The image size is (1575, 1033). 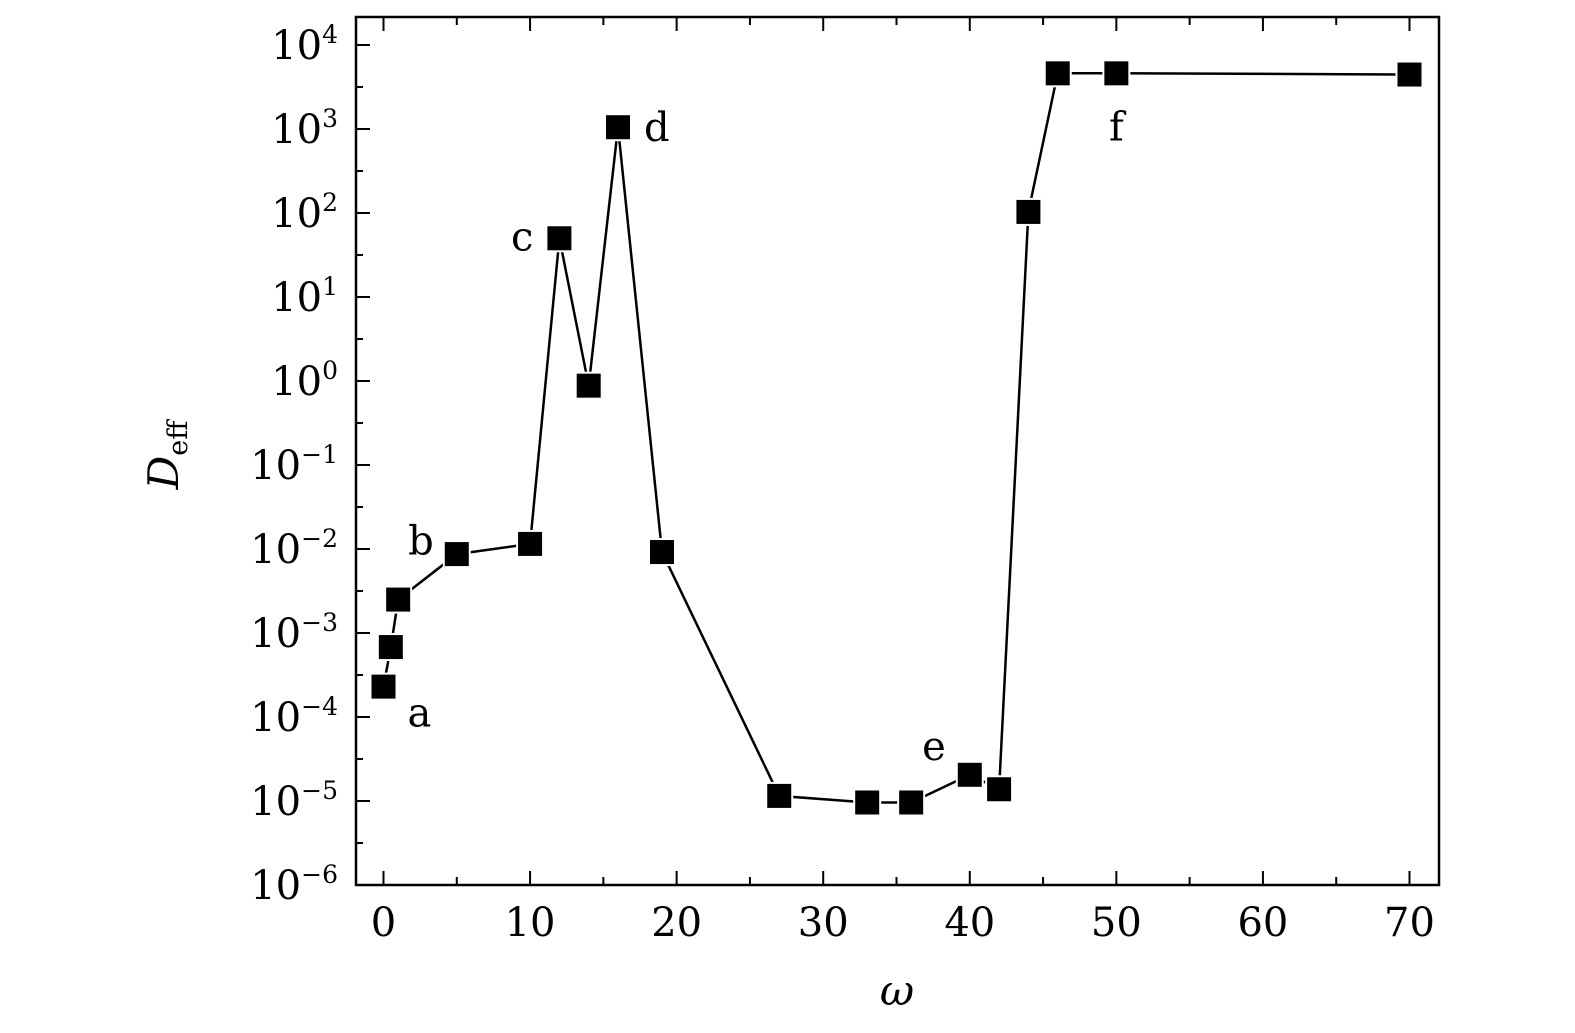 I want to click on svg-text: Deff, so click(x=166, y=455).